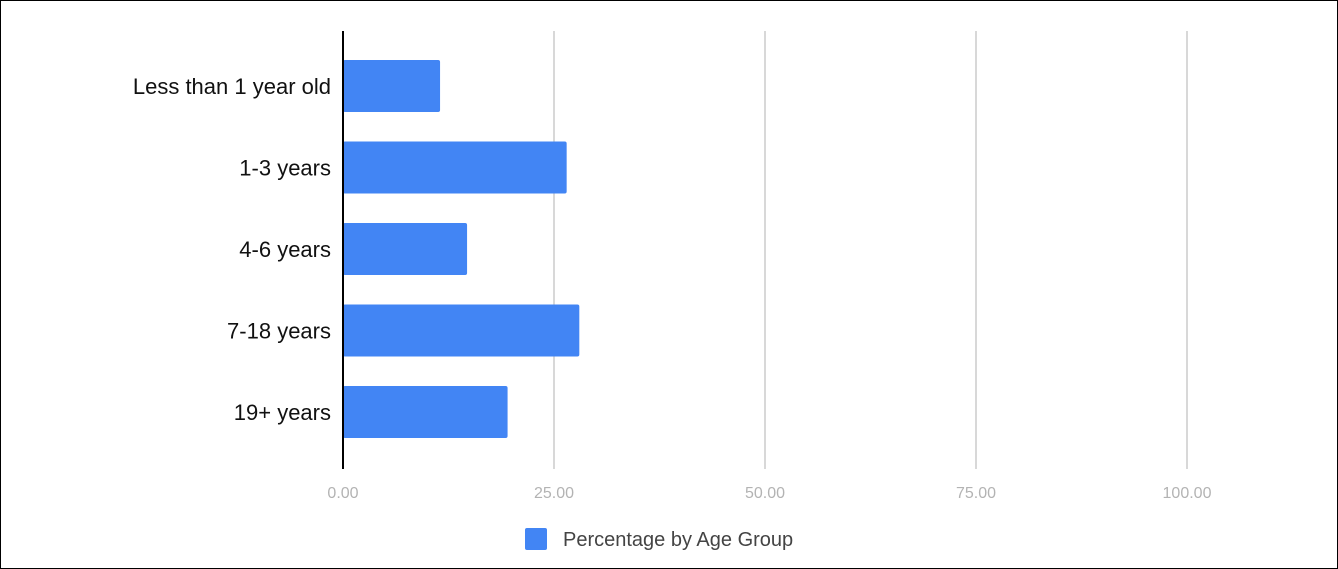  What do you see at coordinates (282, 412) in the screenshot?
I see `category-label: 19+ years` at bounding box center [282, 412].